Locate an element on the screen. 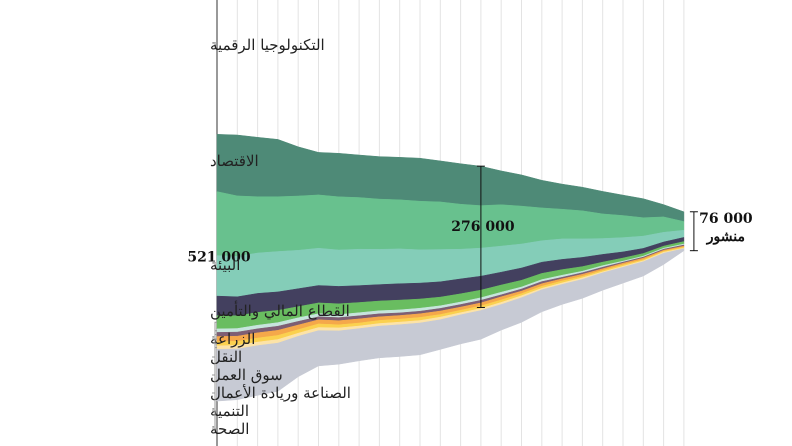 The image size is (792, 446). category-label: التنمية is located at coordinates (229, 411).